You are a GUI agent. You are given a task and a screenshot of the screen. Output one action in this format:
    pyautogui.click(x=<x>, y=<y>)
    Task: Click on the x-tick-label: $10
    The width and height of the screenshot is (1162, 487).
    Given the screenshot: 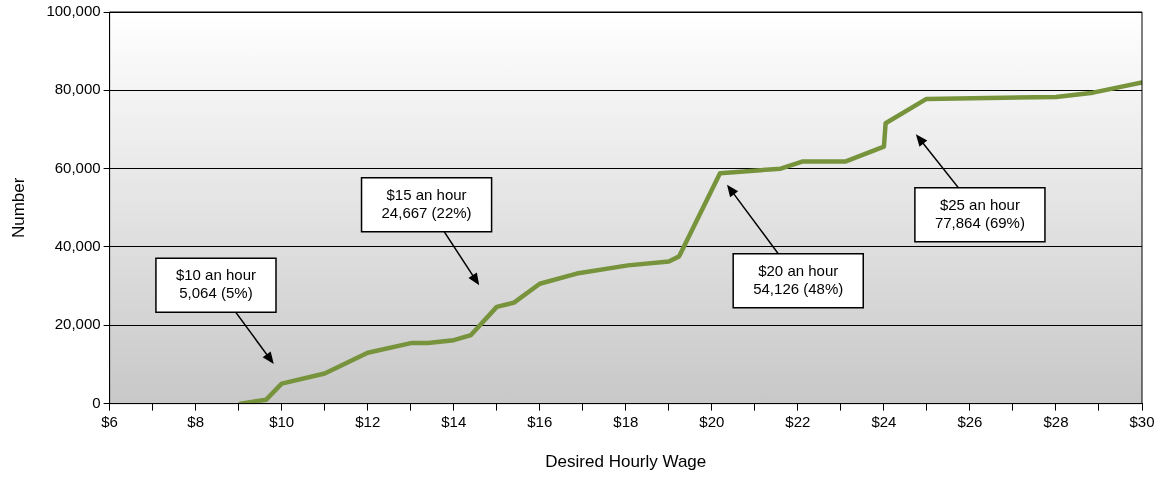 What is the action you would take?
    pyautogui.click(x=282, y=421)
    